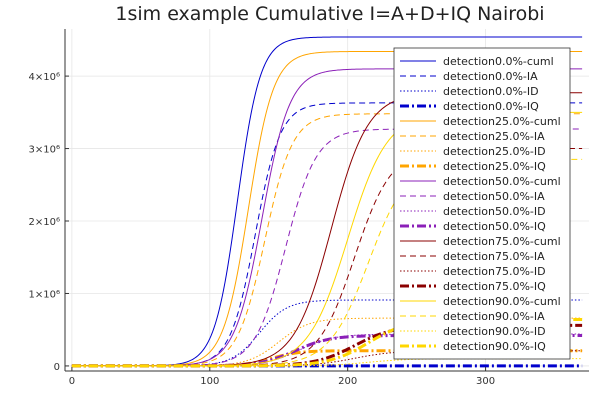 This screenshot has height=400, width=600. I want to click on x-tick-label: 100, so click(209, 381).